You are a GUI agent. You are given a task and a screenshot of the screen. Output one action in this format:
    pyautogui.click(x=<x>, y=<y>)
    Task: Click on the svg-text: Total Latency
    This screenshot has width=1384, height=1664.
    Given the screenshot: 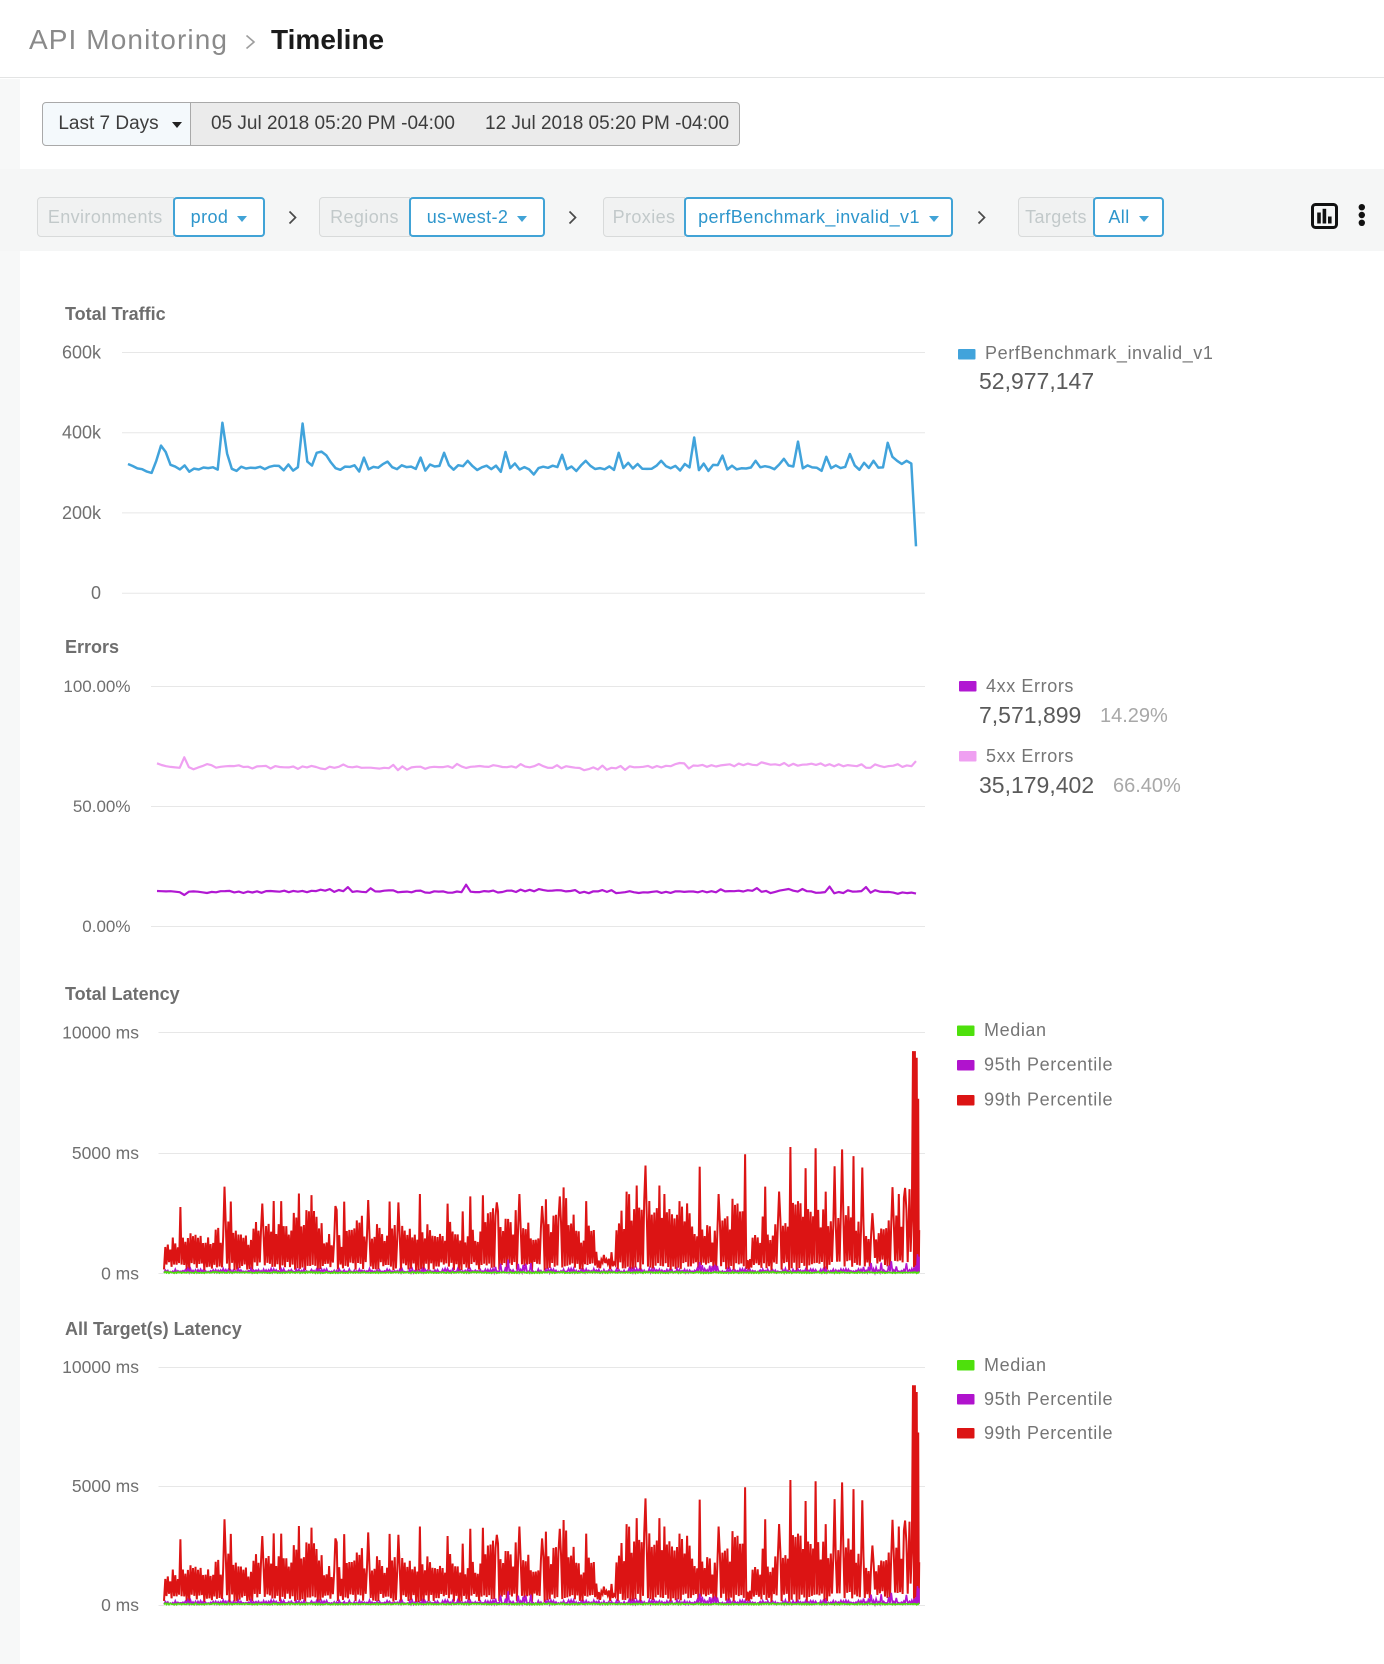 What is the action you would take?
    pyautogui.click(x=122, y=994)
    